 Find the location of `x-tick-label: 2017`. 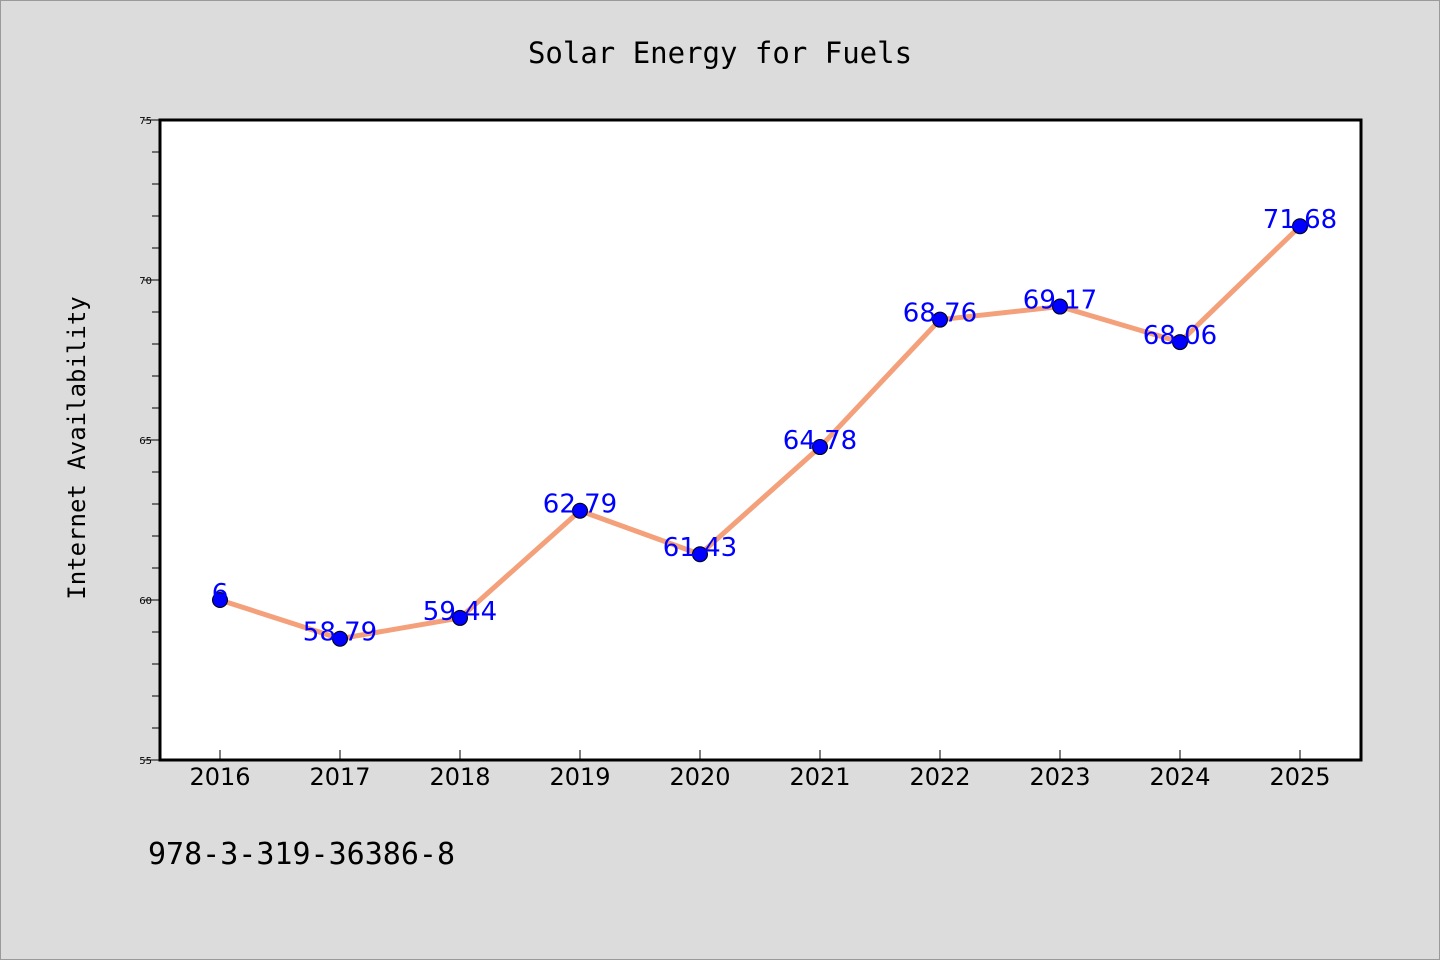

x-tick-label: 2017 is located at coordinates (339, 777).